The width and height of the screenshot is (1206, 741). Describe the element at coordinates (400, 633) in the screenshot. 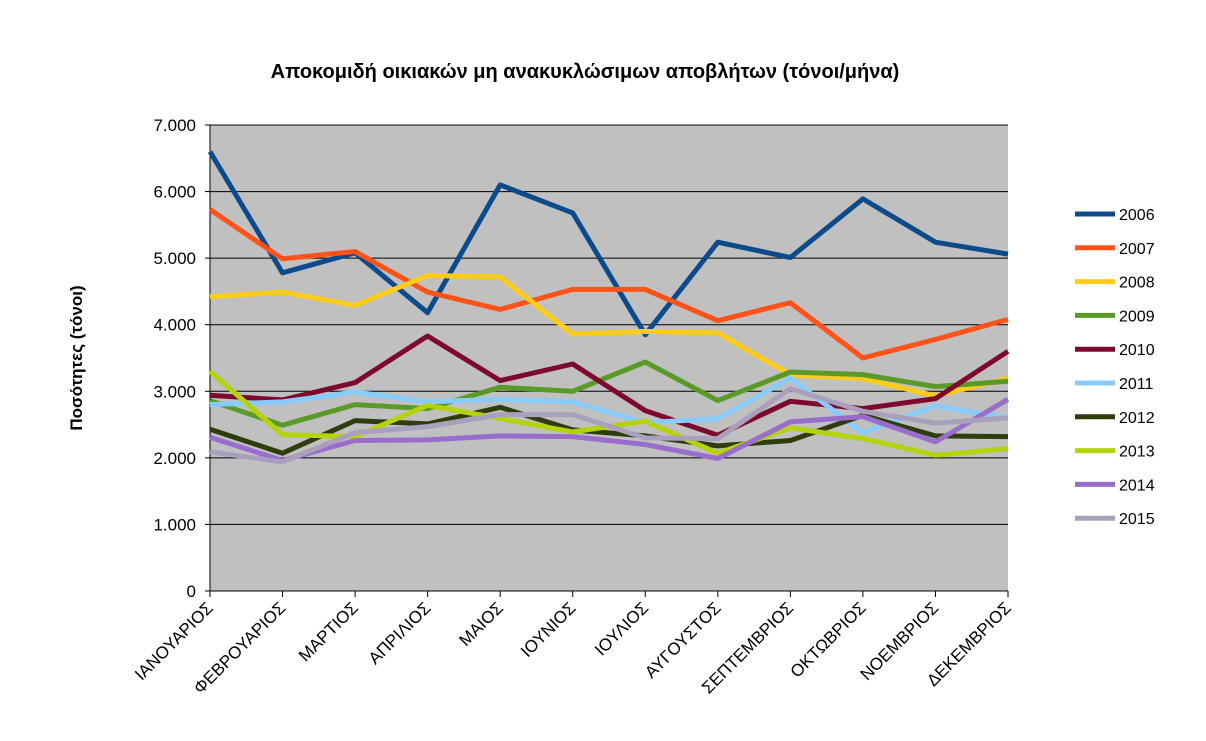

I see `x-tick-label: ΑΠΡΙΛΙΟΣ` at that location.